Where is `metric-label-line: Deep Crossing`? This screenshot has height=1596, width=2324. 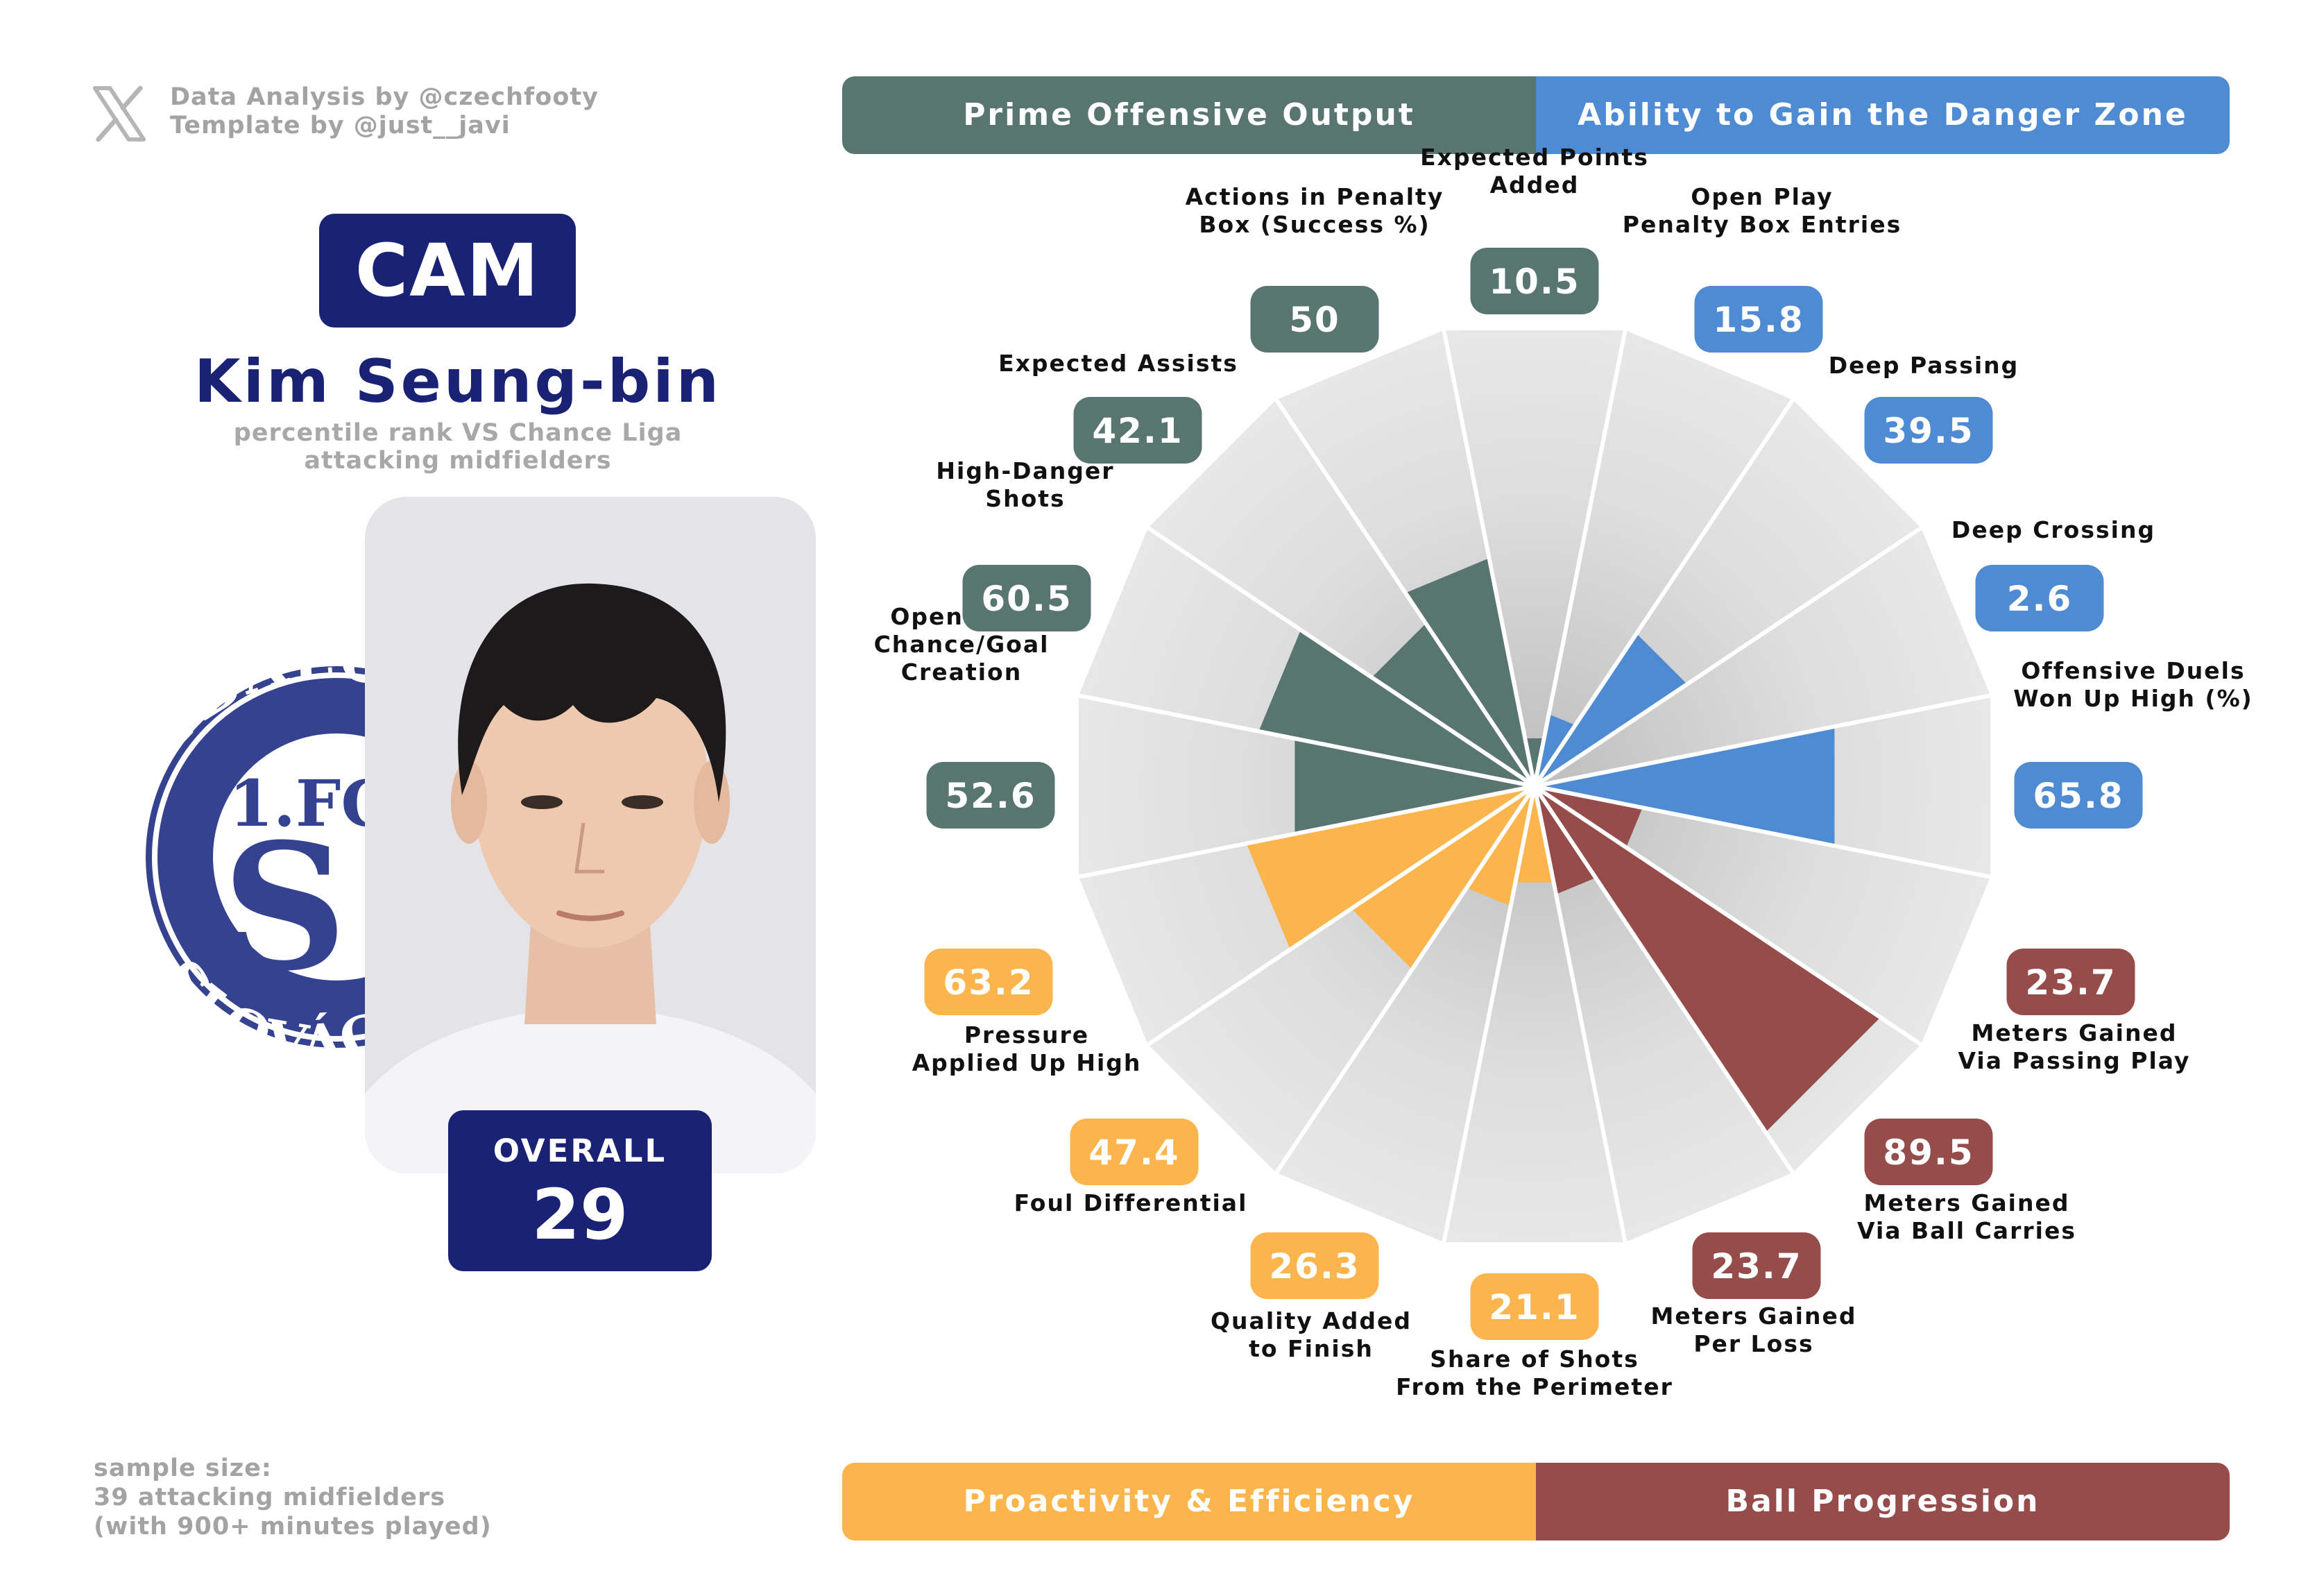 metric-label-line: Deep Crossing is located at coordinates (2053, 529).